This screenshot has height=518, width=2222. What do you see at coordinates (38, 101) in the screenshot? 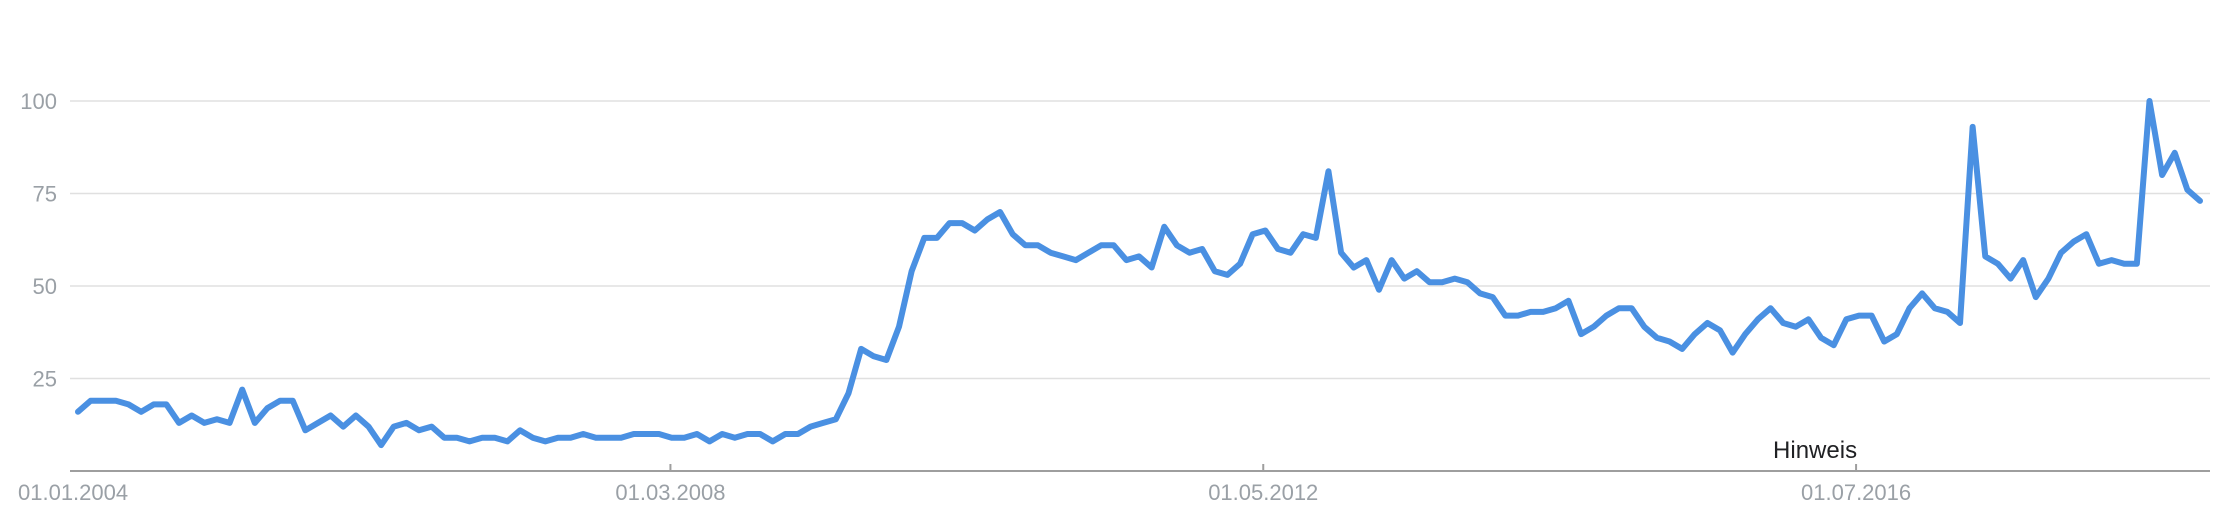
I see `y-tick-label: 100` at bounding box center [38, 101].